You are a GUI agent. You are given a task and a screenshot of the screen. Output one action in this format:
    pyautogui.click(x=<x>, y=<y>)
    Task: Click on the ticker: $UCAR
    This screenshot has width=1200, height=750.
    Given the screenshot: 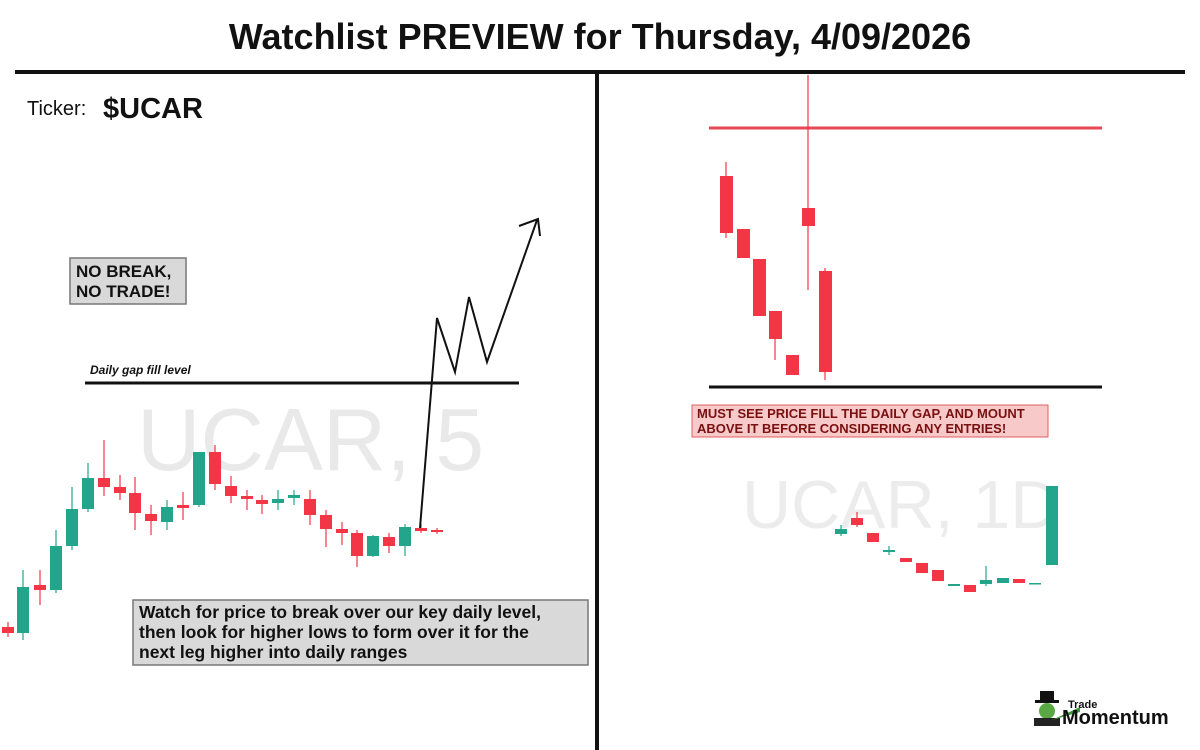 What is the action you would take?
    pyautogui.click(x=153, y=109)
    